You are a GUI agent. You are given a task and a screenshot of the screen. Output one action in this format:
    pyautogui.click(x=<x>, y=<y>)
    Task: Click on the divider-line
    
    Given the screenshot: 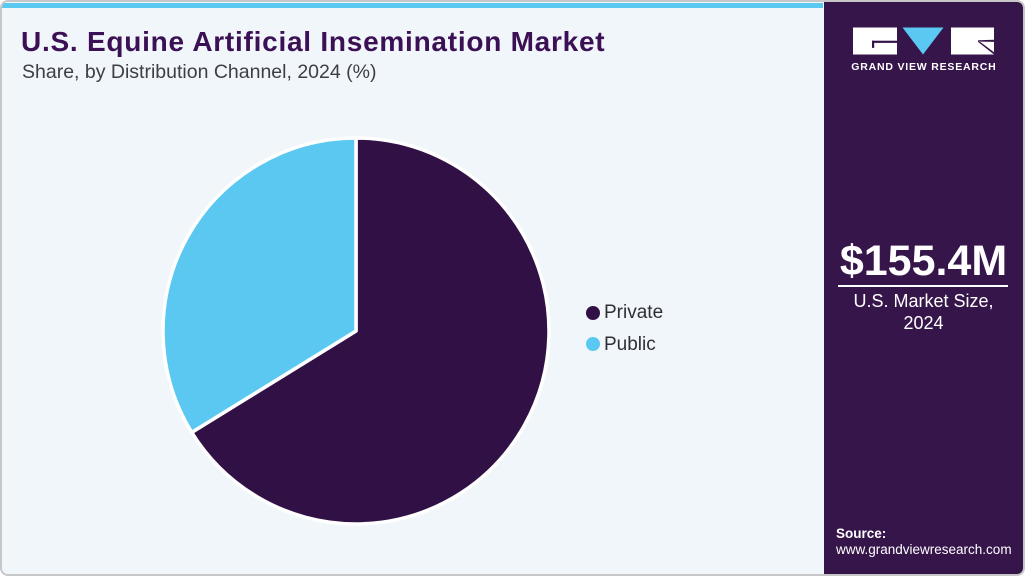 What is the action you would take?
    pyautogui.click(x=923, y=286)
    